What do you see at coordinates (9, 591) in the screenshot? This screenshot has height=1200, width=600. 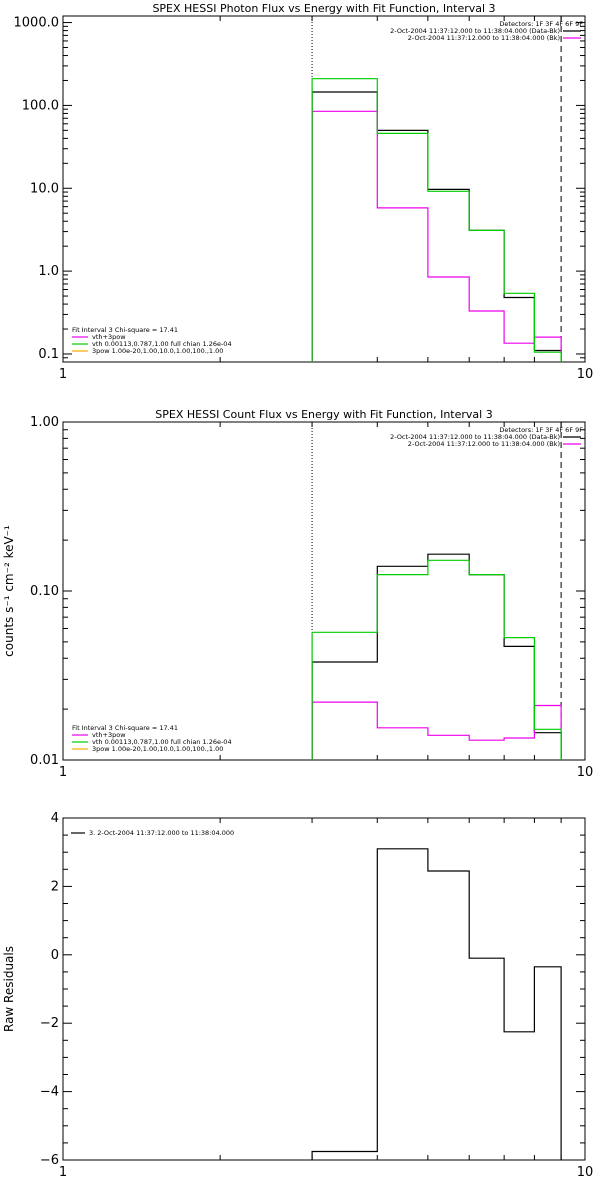 I see `y-axis-label: counts s⁻¹ cm⁻² keV⁻¹` at bounding box center [9, 591].